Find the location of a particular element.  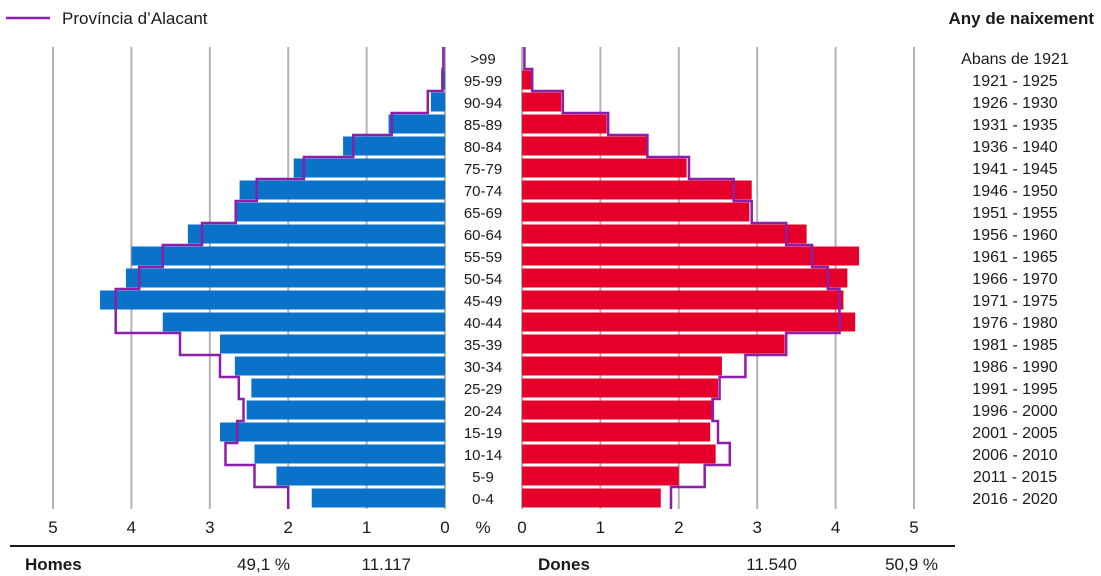

age-group-label: 0-4 is located at coordinates (483, 499).